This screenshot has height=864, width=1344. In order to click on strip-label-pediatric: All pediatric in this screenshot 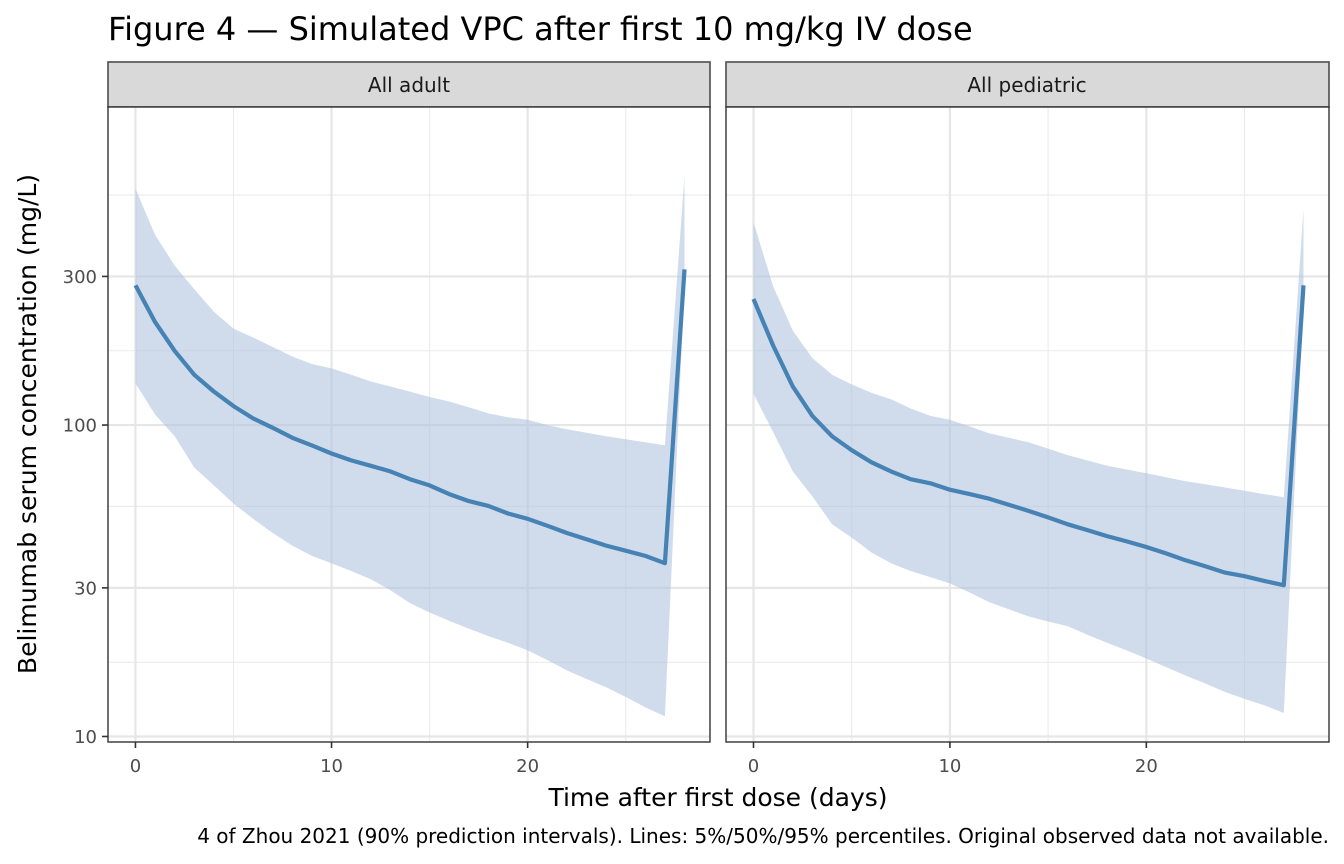, I will do `click(1026, 85)`.